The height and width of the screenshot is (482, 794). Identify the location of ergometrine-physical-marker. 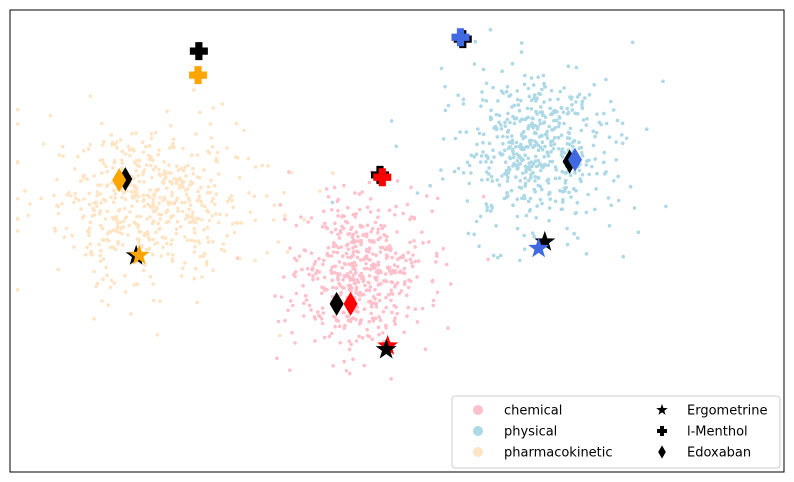
(545, 240).